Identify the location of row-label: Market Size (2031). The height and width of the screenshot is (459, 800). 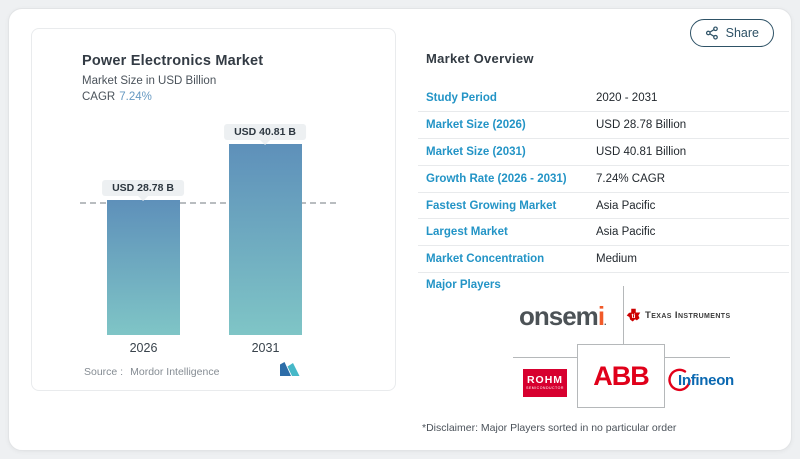
(476, 151).